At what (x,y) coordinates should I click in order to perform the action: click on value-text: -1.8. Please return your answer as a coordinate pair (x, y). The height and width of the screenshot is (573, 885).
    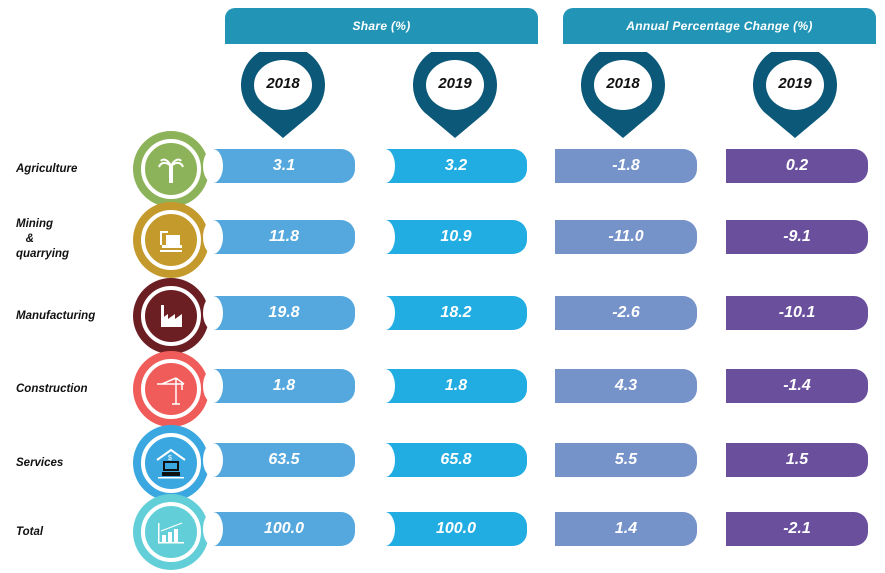
    Looking at the image, I should click on (626, 165).